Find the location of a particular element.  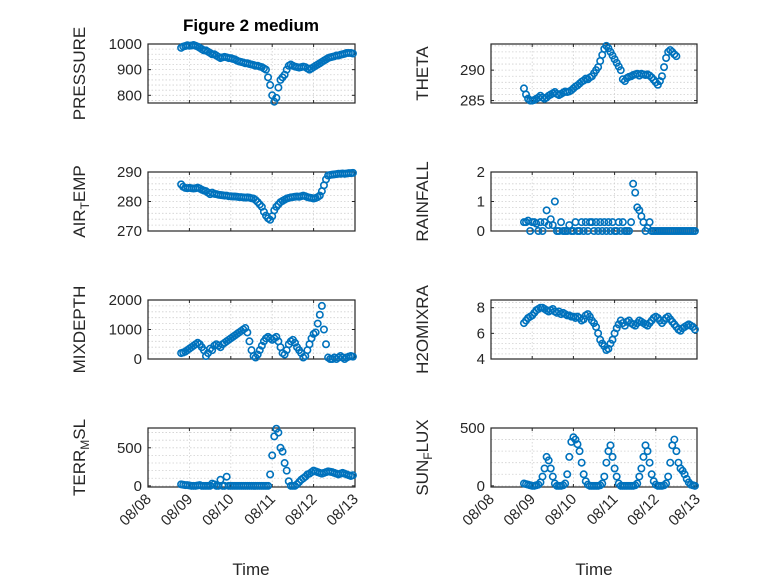

y-axis-label: AIRTEMP is located at coordinates (81, 201).